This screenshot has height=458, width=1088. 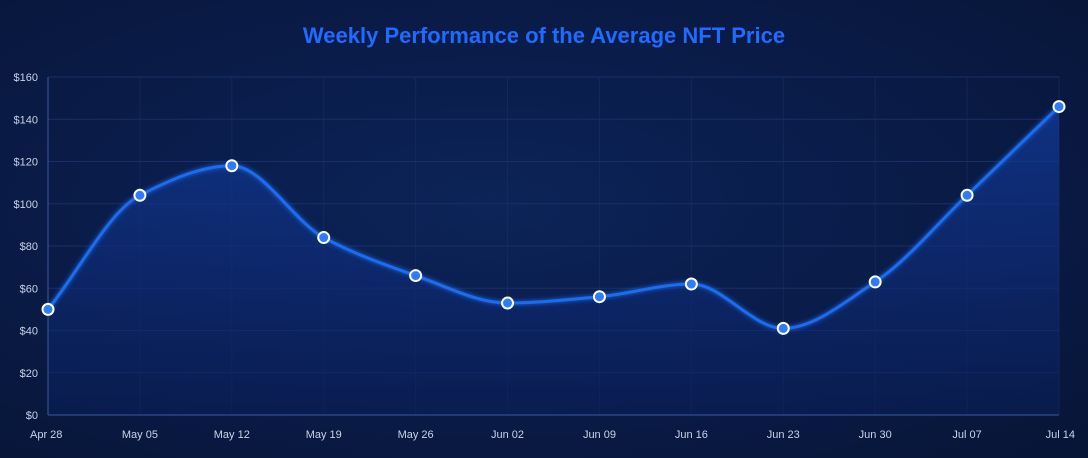 What do you see at coordinates (140, 435) in the screenshot?
I see `x-tick-label: May 05` at bounding box center [140, 435].